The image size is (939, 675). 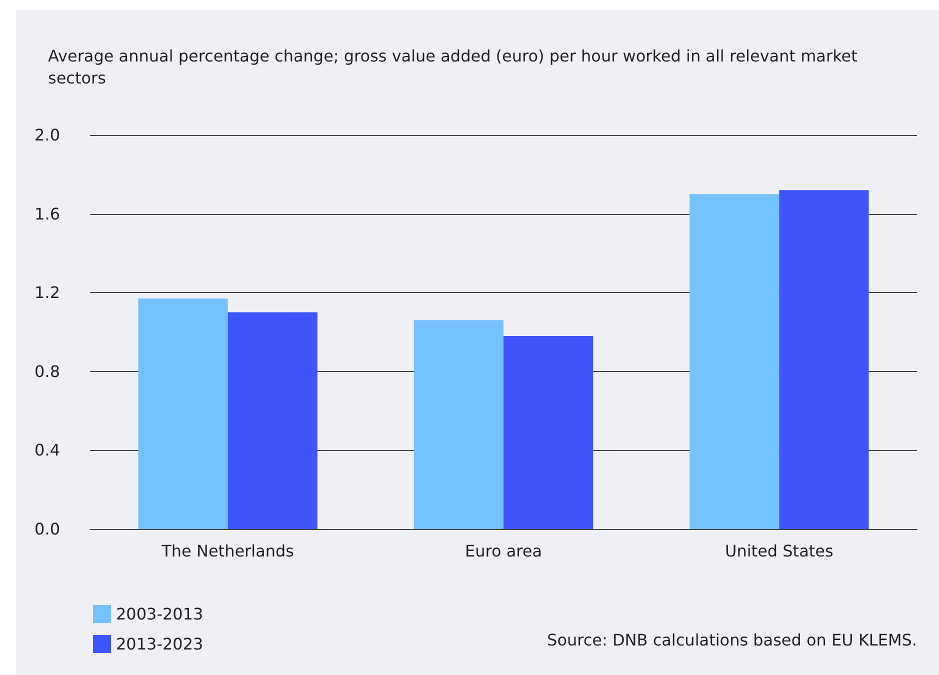 What do you see at coordinates (47, 529) in the screenshot?
I see `y-tick-label: 0.0` at bounding box center [47, 529].